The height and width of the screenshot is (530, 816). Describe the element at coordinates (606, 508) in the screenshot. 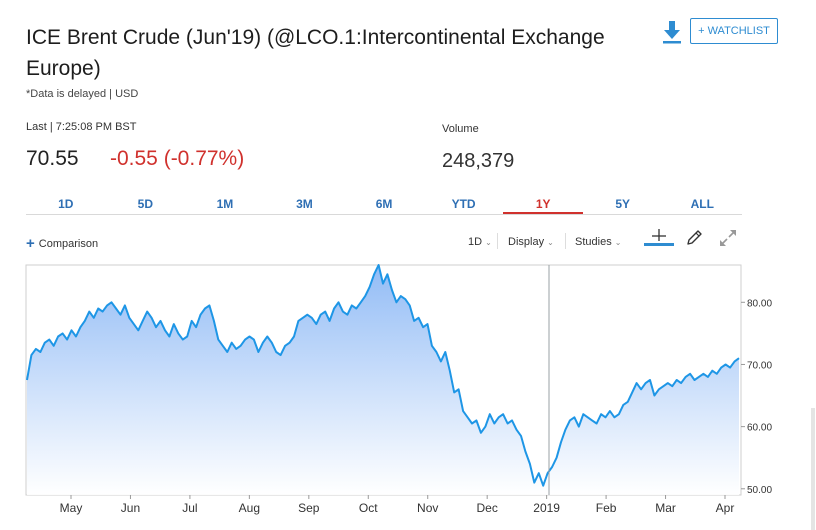

I see `x-tick-label: Feb` at that location.